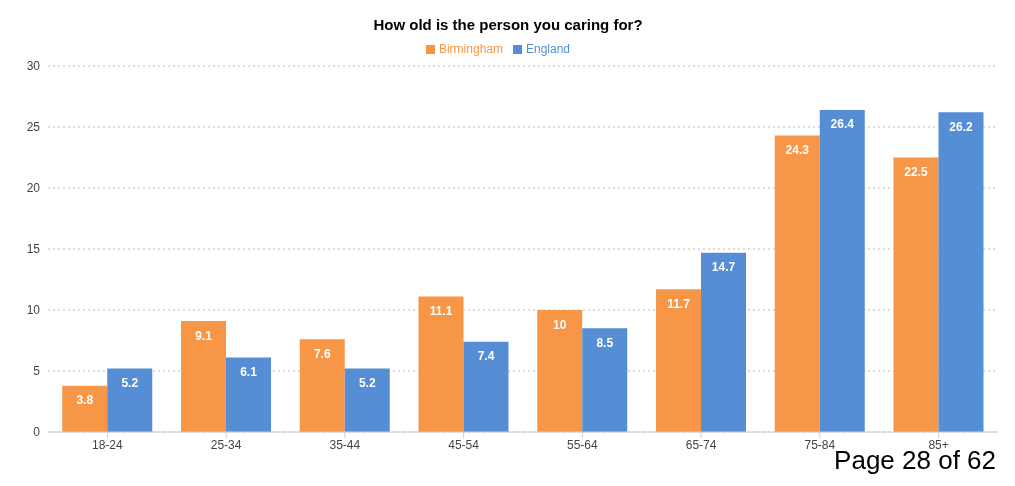  Describe the element at coordinates (548, 49) in the screenshot. I see `legend-label: England` at that location.